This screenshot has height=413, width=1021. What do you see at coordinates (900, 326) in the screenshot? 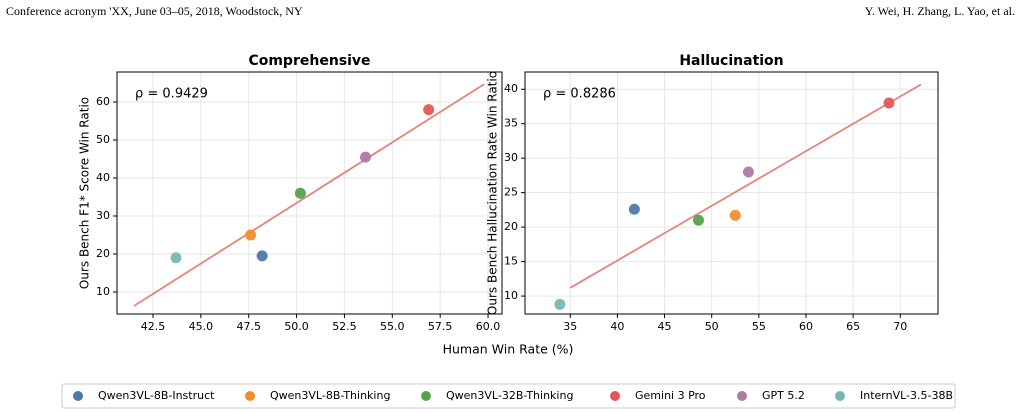
I see `x-tick-label: 70` at bounding box center [900, 326].